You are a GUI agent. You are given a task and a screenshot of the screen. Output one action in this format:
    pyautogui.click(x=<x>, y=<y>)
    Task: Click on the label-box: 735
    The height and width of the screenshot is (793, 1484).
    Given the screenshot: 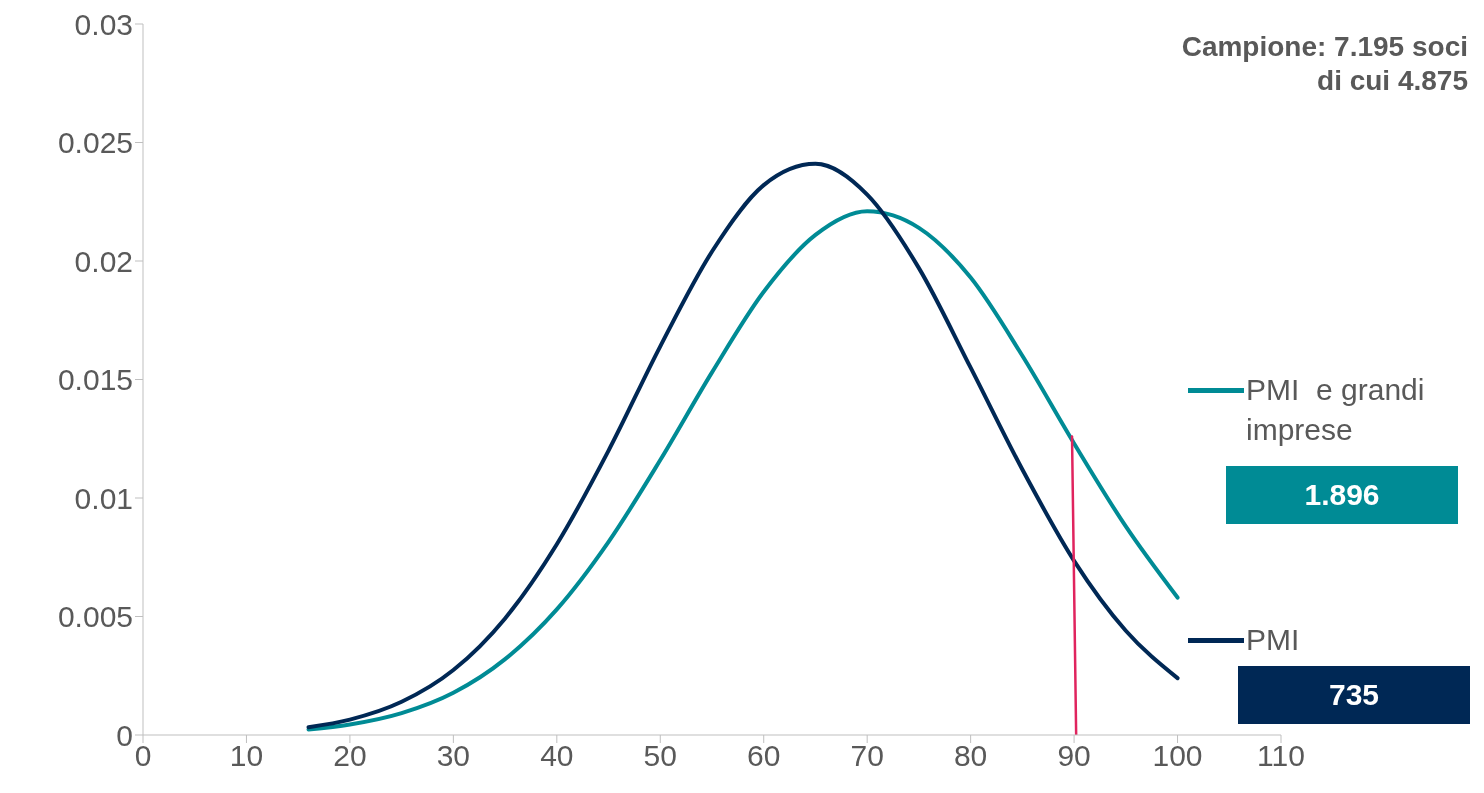 What is the action you would take?
    pyautogui.click(x=1354, y=695)
    